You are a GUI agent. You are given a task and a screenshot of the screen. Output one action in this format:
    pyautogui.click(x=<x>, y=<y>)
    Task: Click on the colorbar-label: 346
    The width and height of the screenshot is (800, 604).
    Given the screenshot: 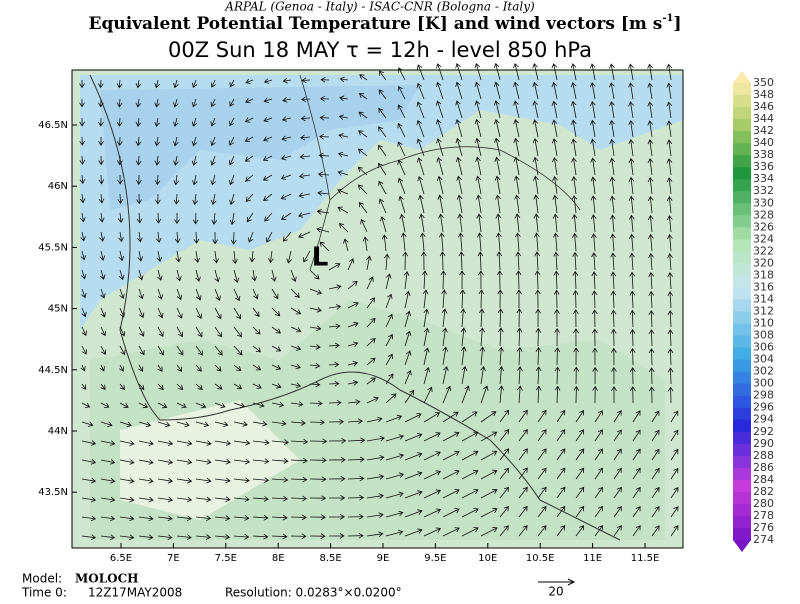 What is the action you would take?
    pyautogui.click(x=763, y=106)
    